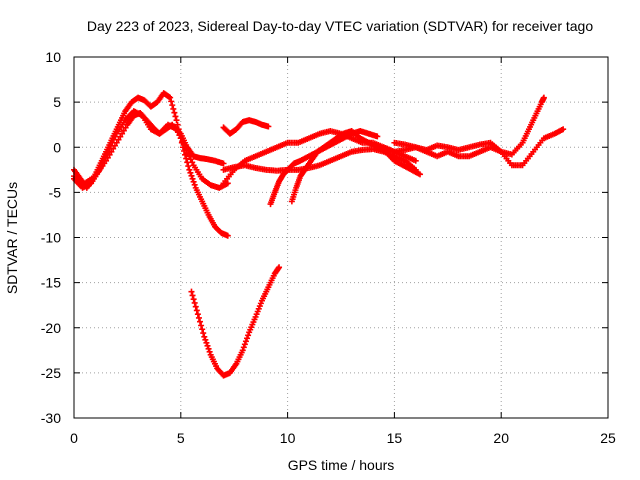 Image resolution: width=640 pixels, height=480 pixels. I want to click on series-trace-j, so click(463, 127).